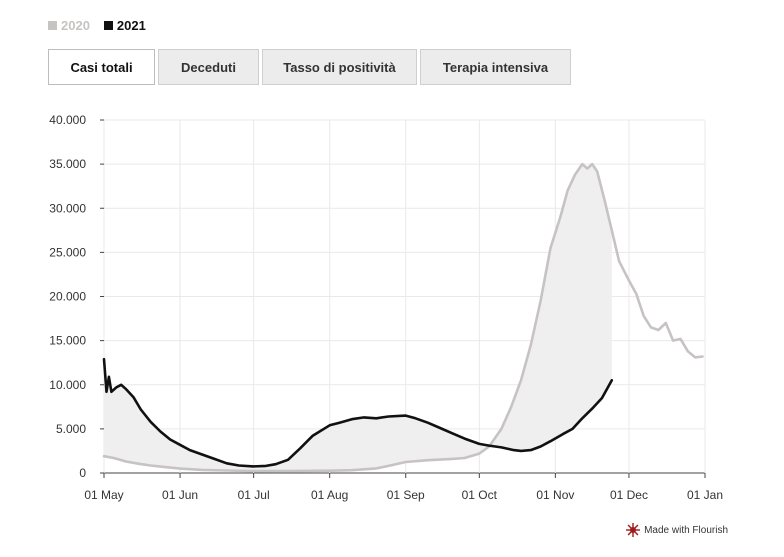 Image resolution: width=784 pixels, height=557 pixels. What do you see at coordinates (101, 67) in the screenshot?
I see `tab-casi-totali: Casi totali` at bounding box center [101, 67].